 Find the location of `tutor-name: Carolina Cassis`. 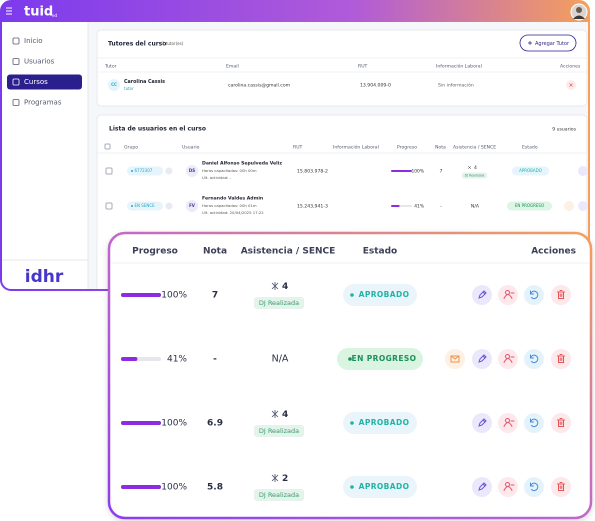

tutor-name: Carolina Cassis is located at coordinates (144, 82).